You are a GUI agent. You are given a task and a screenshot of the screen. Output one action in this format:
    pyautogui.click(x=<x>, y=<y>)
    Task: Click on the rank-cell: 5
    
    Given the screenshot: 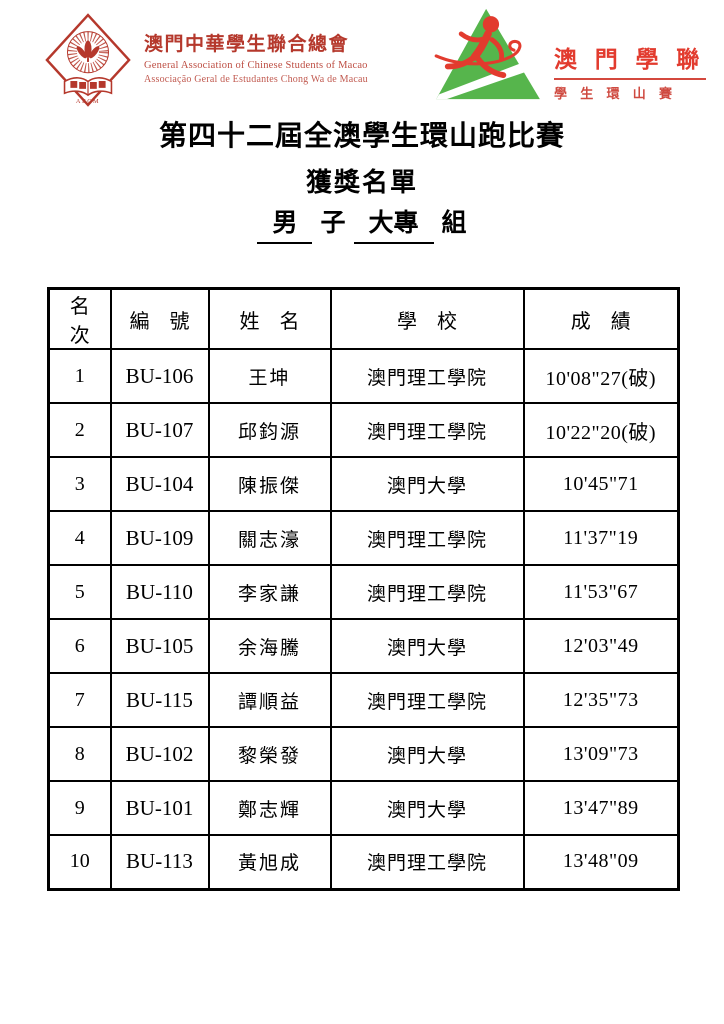 What is the action you would take?
    pyautogui.click(x=79, y=592)
    